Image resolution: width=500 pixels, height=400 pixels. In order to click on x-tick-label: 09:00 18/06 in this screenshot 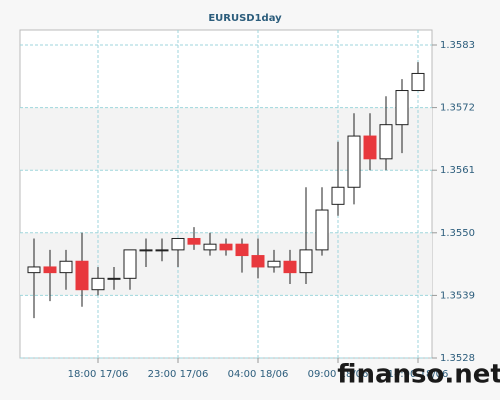, I will do `click(338, 374)`.